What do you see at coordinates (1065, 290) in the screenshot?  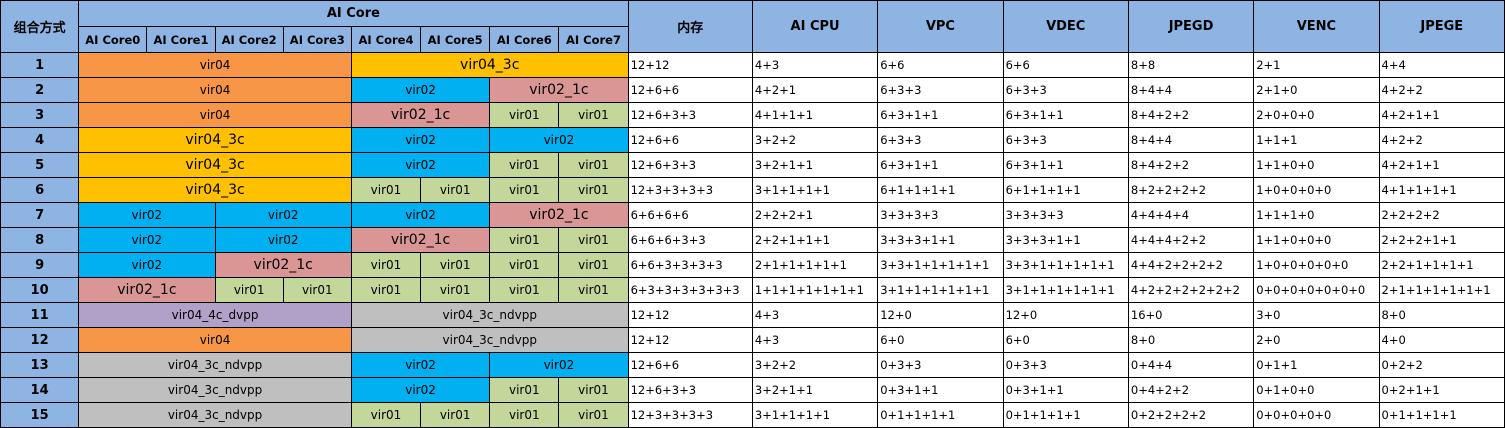 I see `vdec-cell: 3+1+1+1+1+1+1` at bounding box center [1065, 290].